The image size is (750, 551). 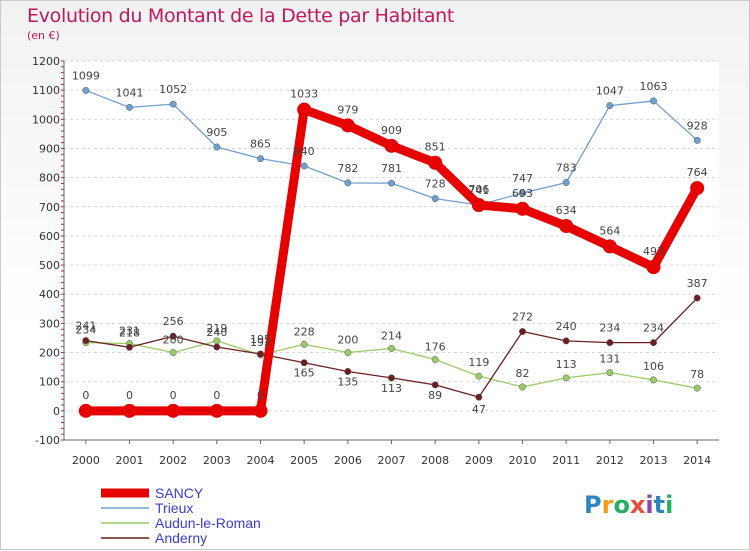 What do you see at coordinates (522, 178) in the screenshot?
I see `data-label-trieux: 747` at bounding box center [522, 178].